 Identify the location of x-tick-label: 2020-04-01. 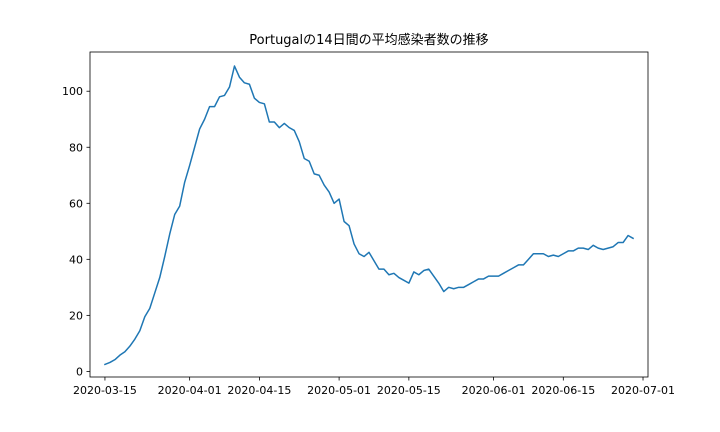
(190, 390).